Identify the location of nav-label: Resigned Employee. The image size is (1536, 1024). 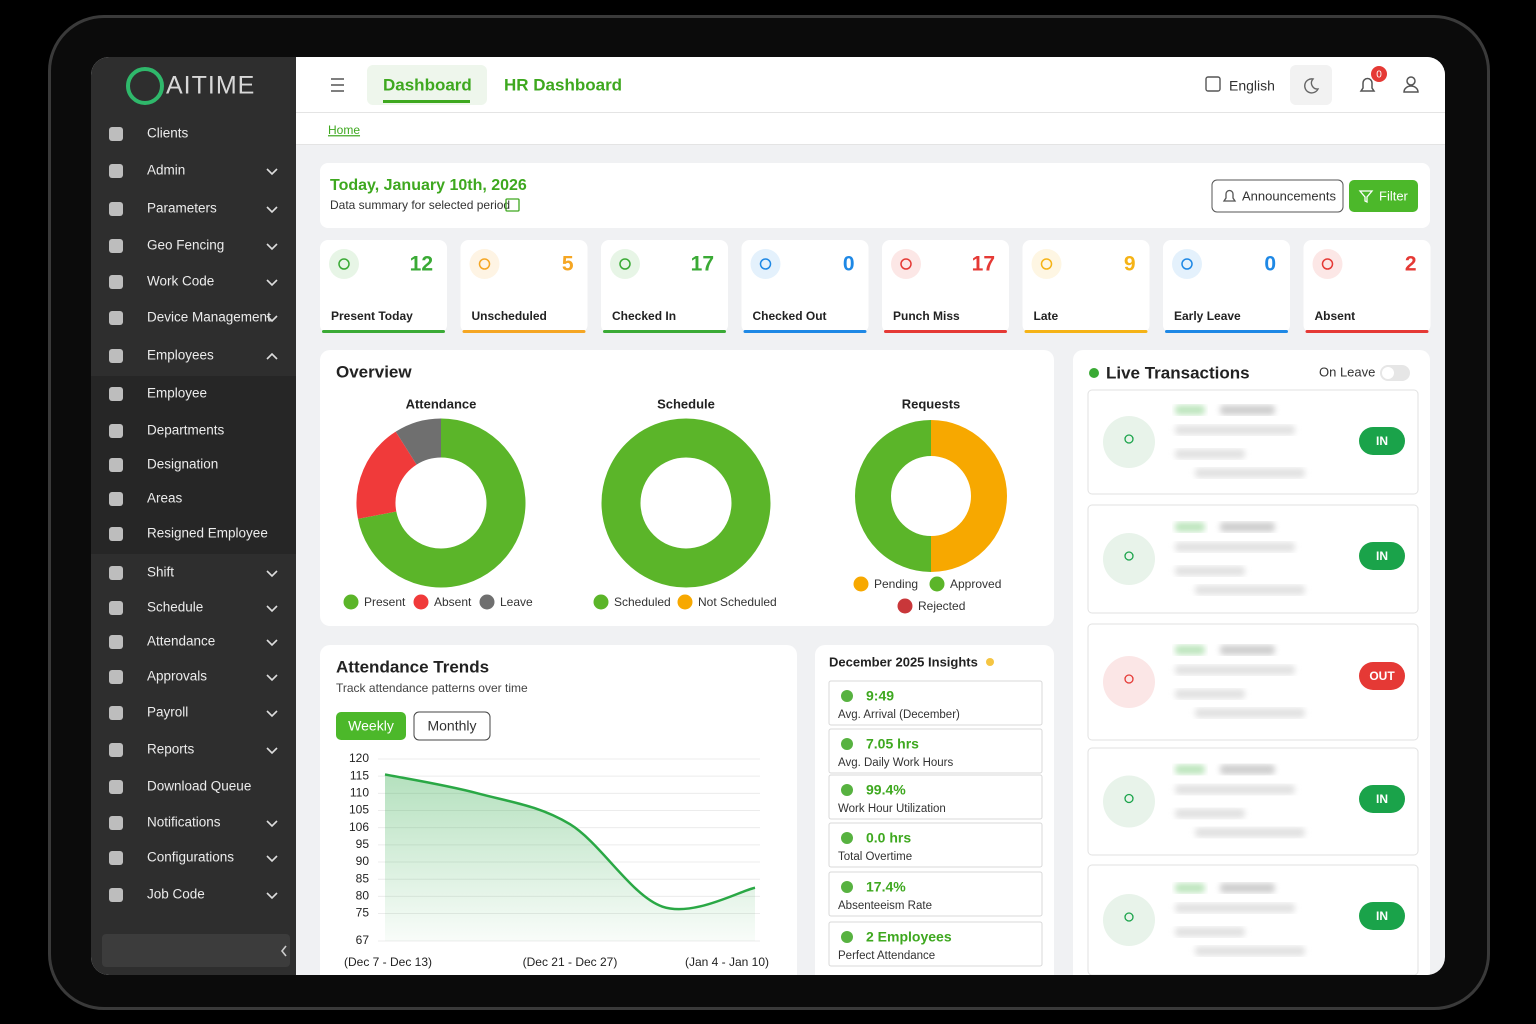
(207, 533).